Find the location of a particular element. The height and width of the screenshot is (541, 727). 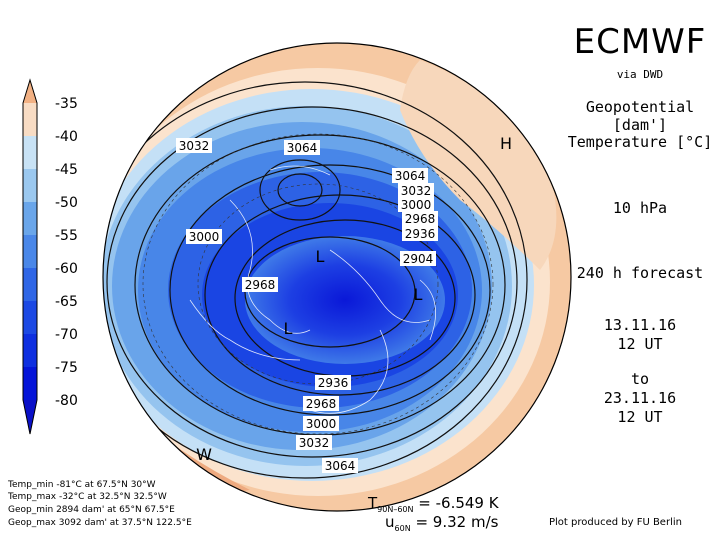

low-pressure-marker-2: L is located at coordinates (418, 294).